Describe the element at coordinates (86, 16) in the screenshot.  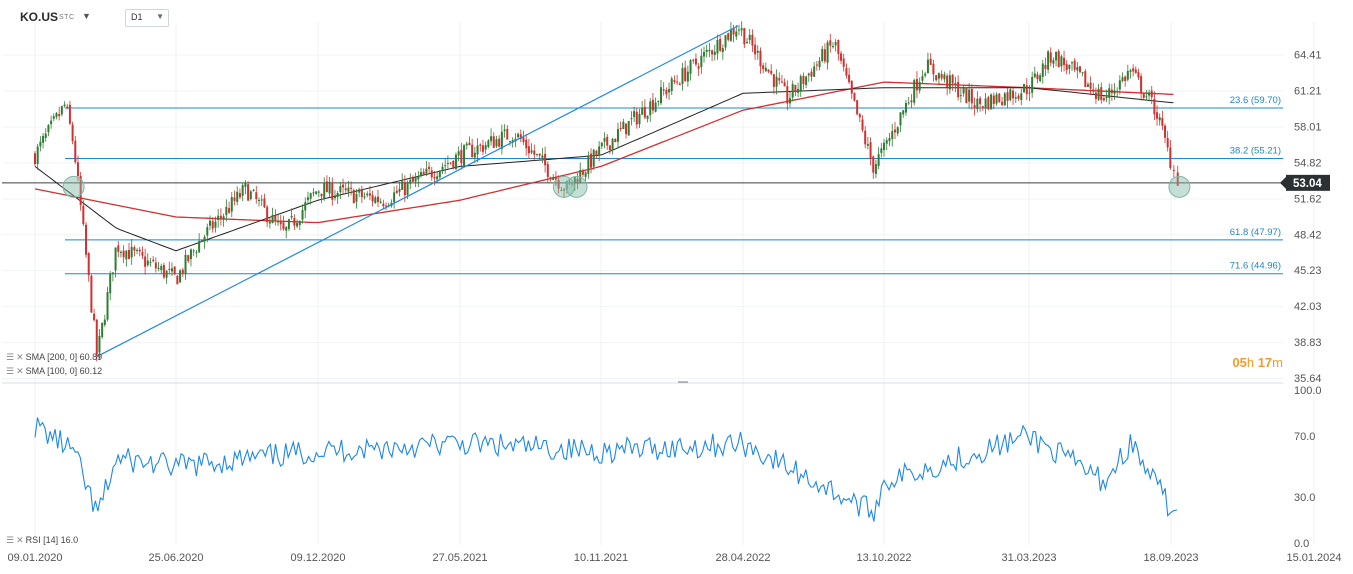
I see `symbol-dropdown-icon: ▼` at that location.